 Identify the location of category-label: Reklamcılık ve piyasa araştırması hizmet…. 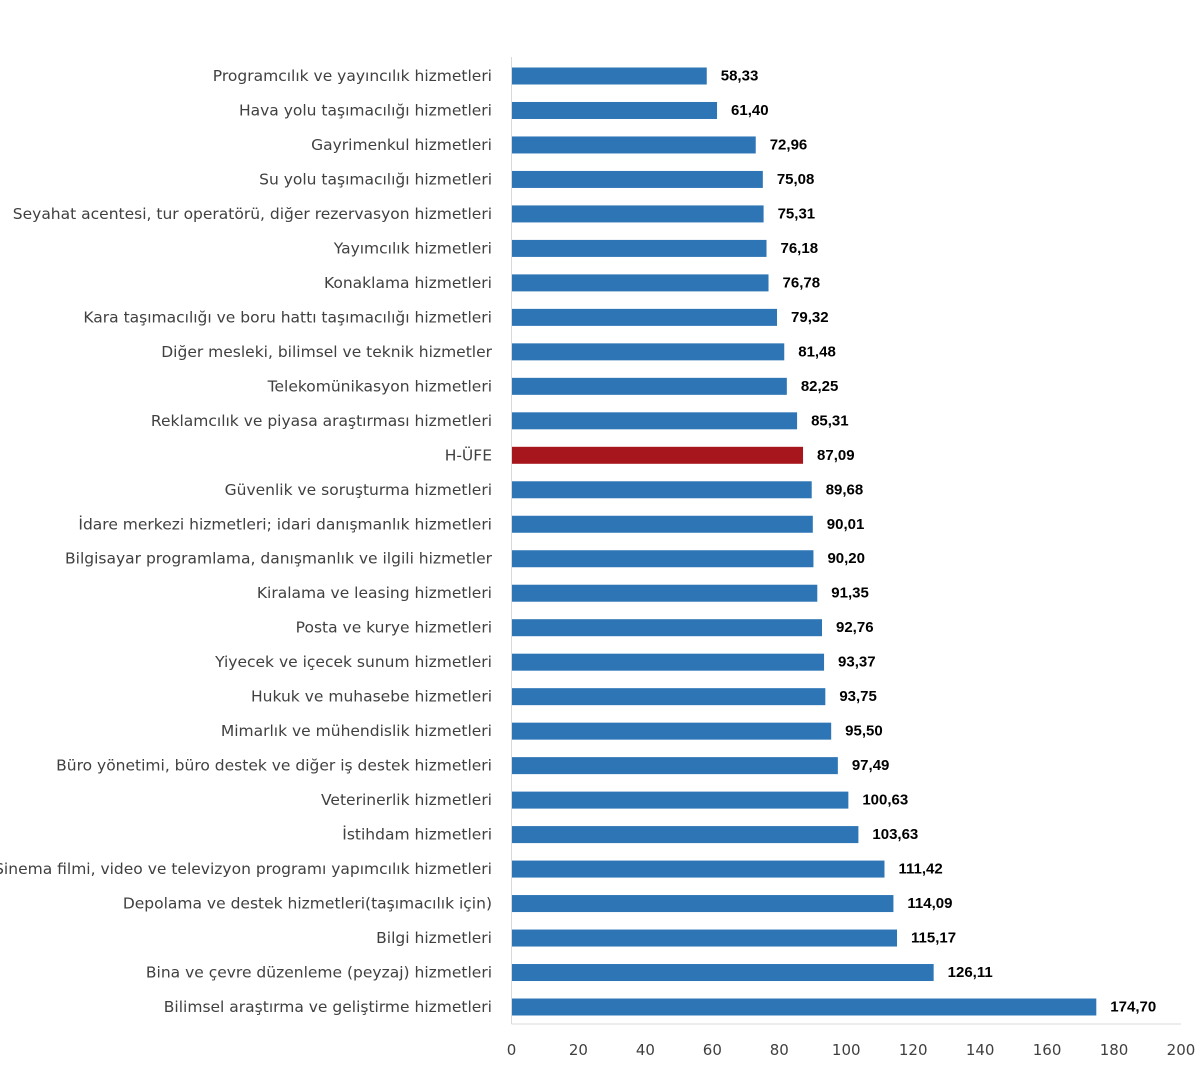
(321, 421).